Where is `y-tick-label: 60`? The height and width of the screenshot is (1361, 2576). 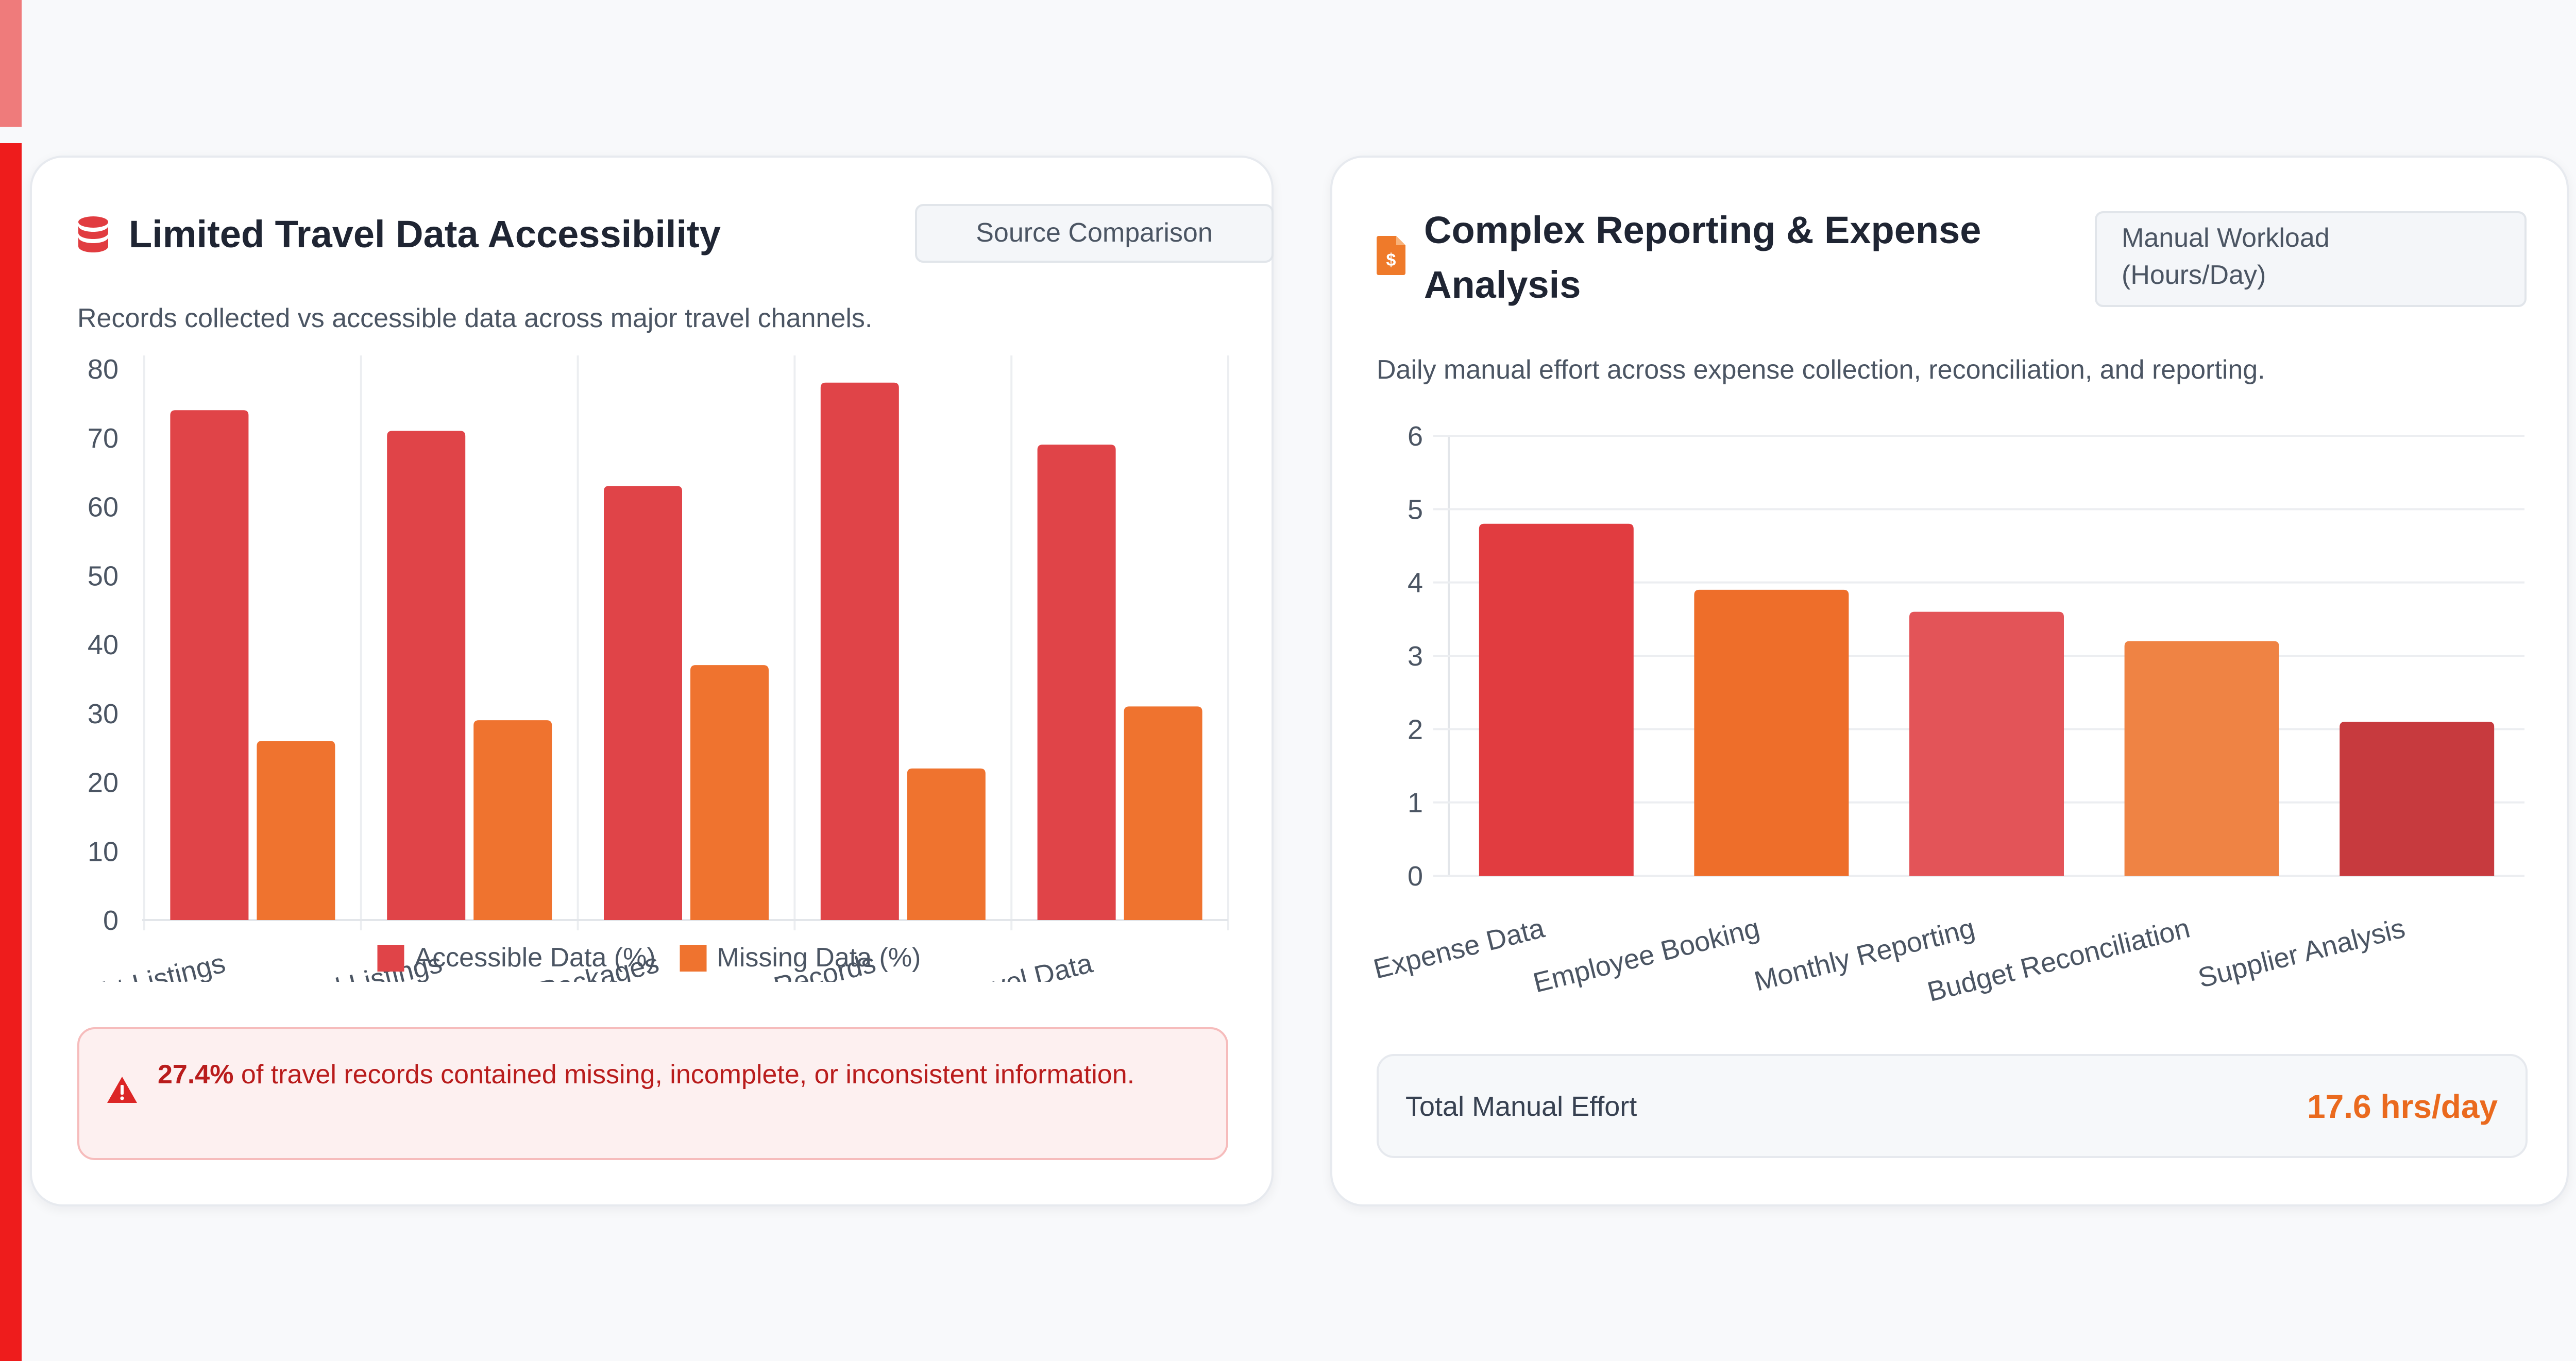
y-tick-label: 60 is located at coordinates (103, 507).